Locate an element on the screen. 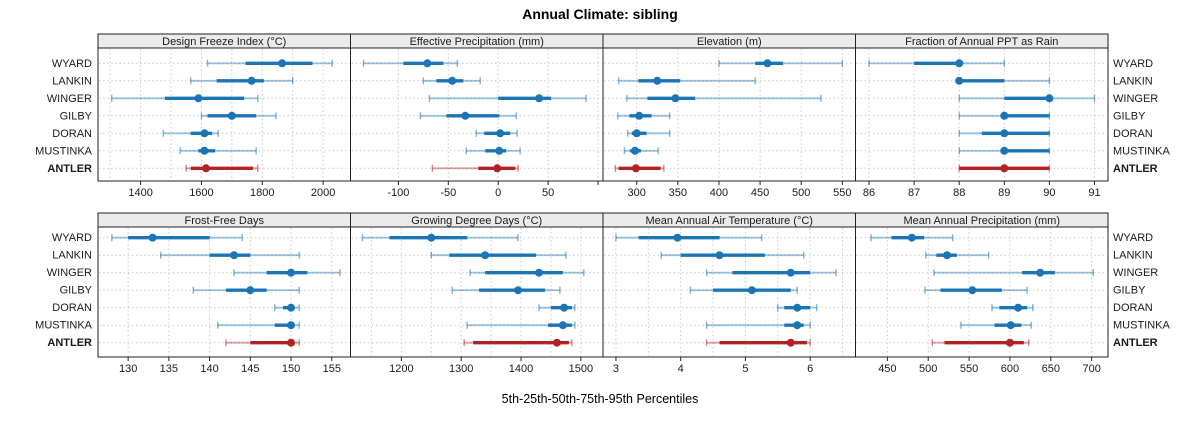  axis-tick-label: 90 is located at coordinates (1049, 193).